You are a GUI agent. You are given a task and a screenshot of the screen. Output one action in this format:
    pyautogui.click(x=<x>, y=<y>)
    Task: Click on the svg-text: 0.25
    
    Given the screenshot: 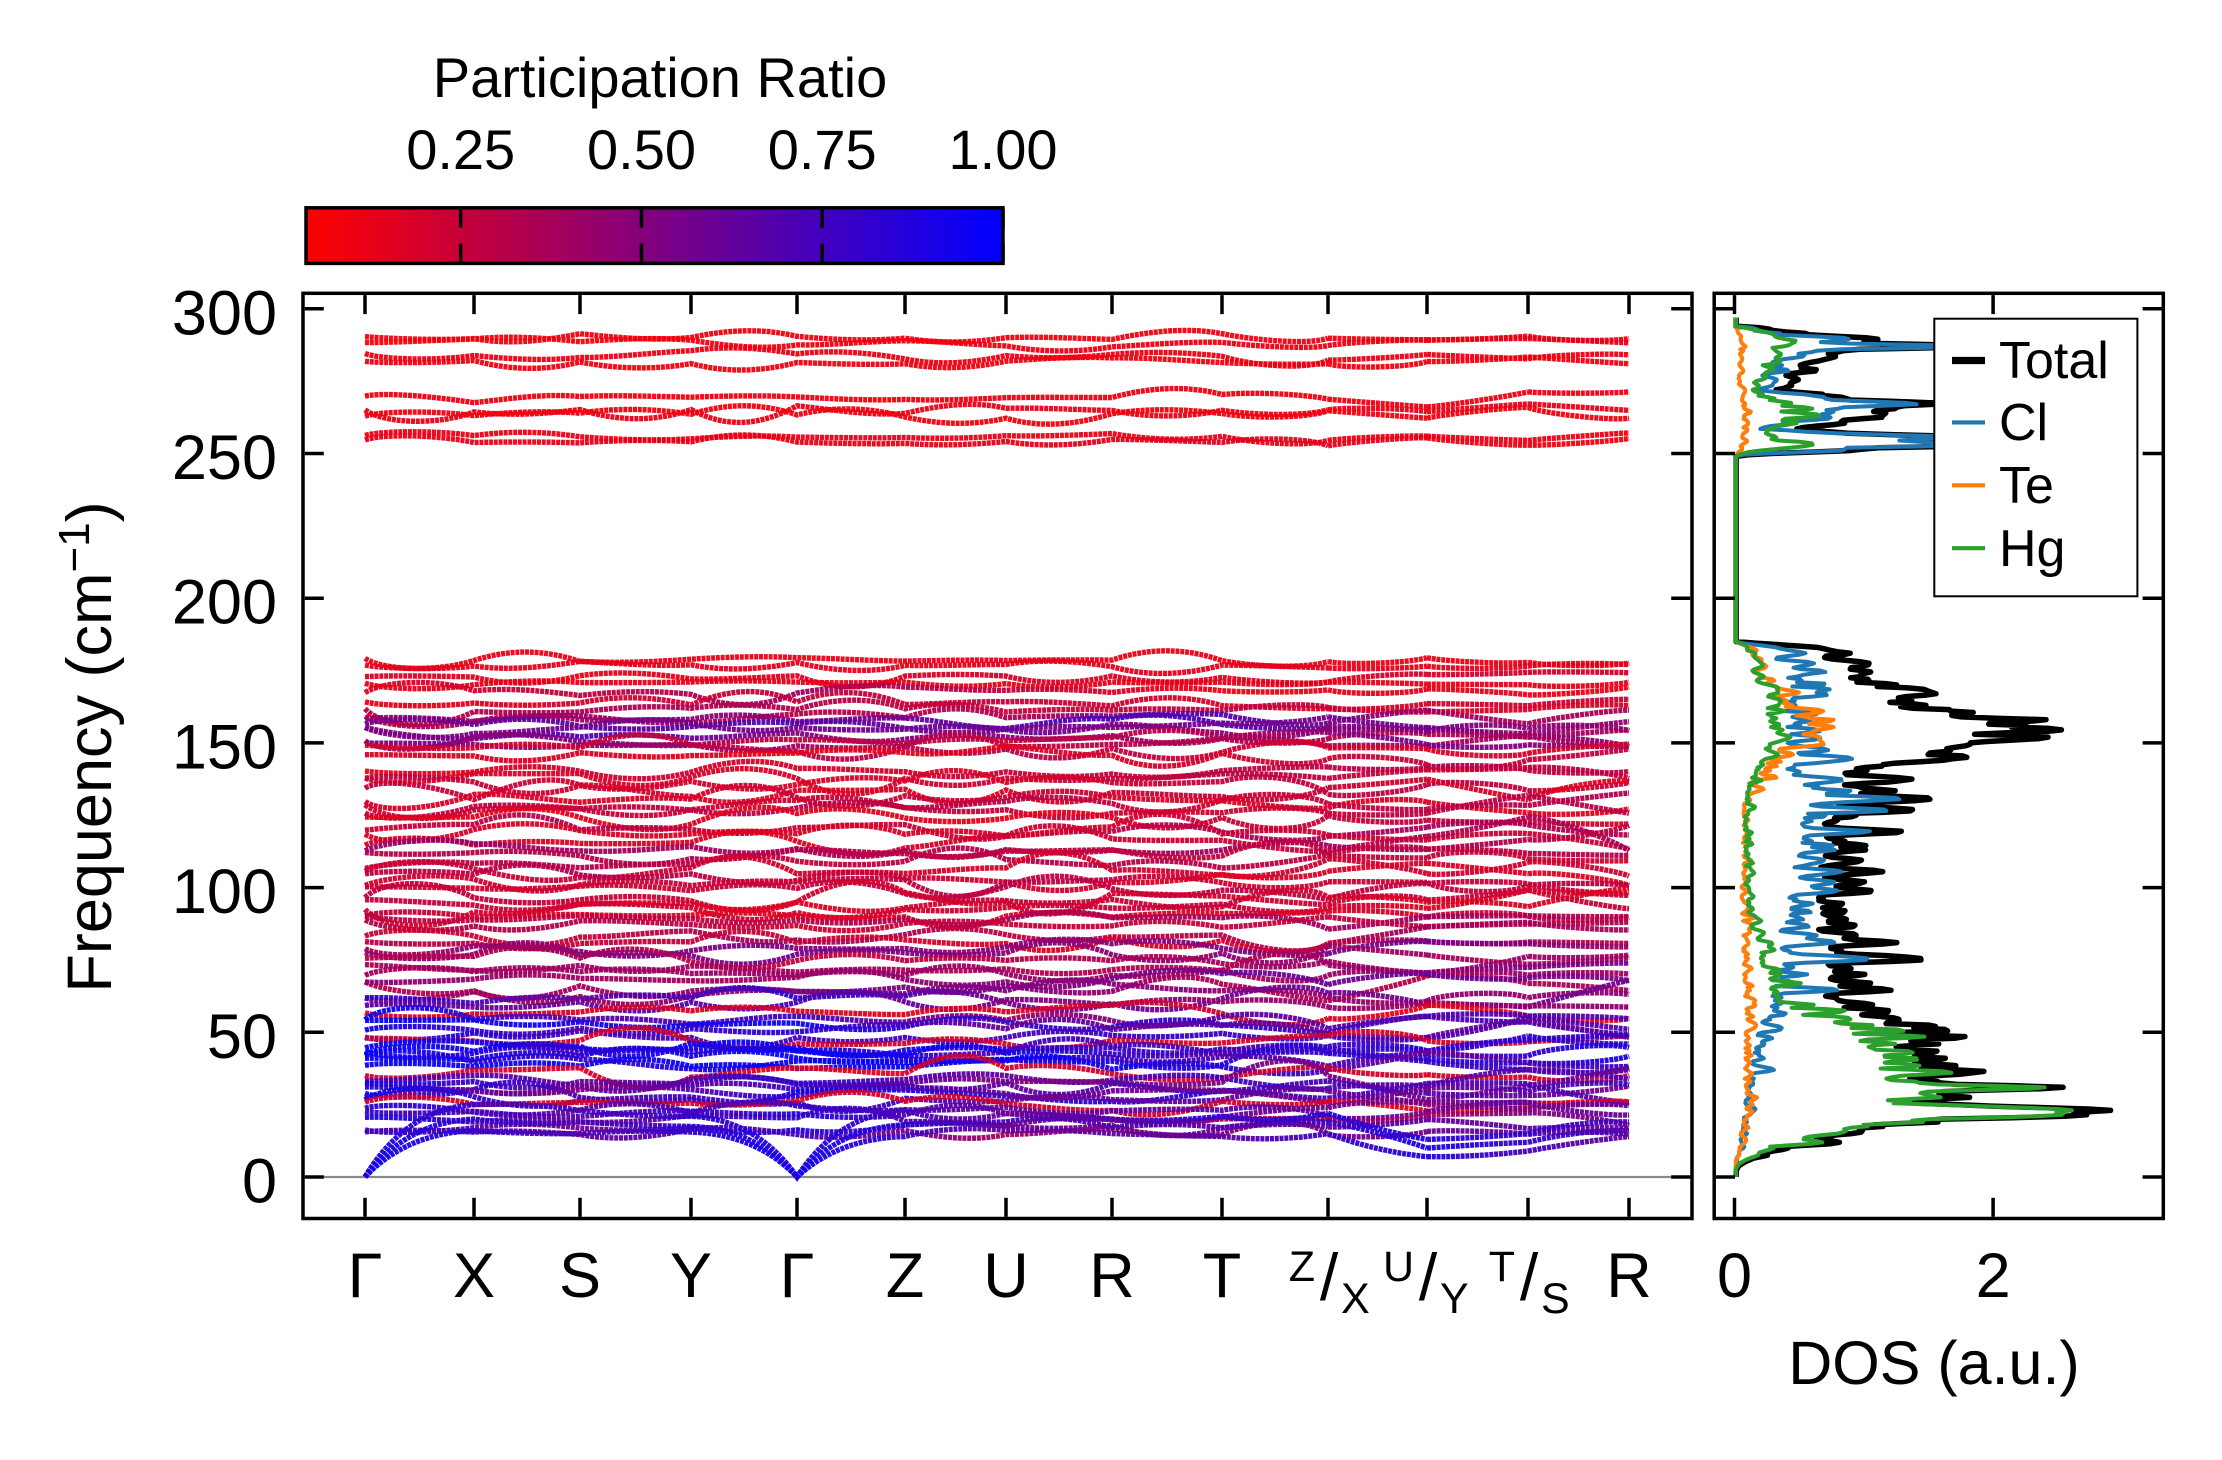 What is the action you would take?
    pyautogui.click(x=460, y=149)
    